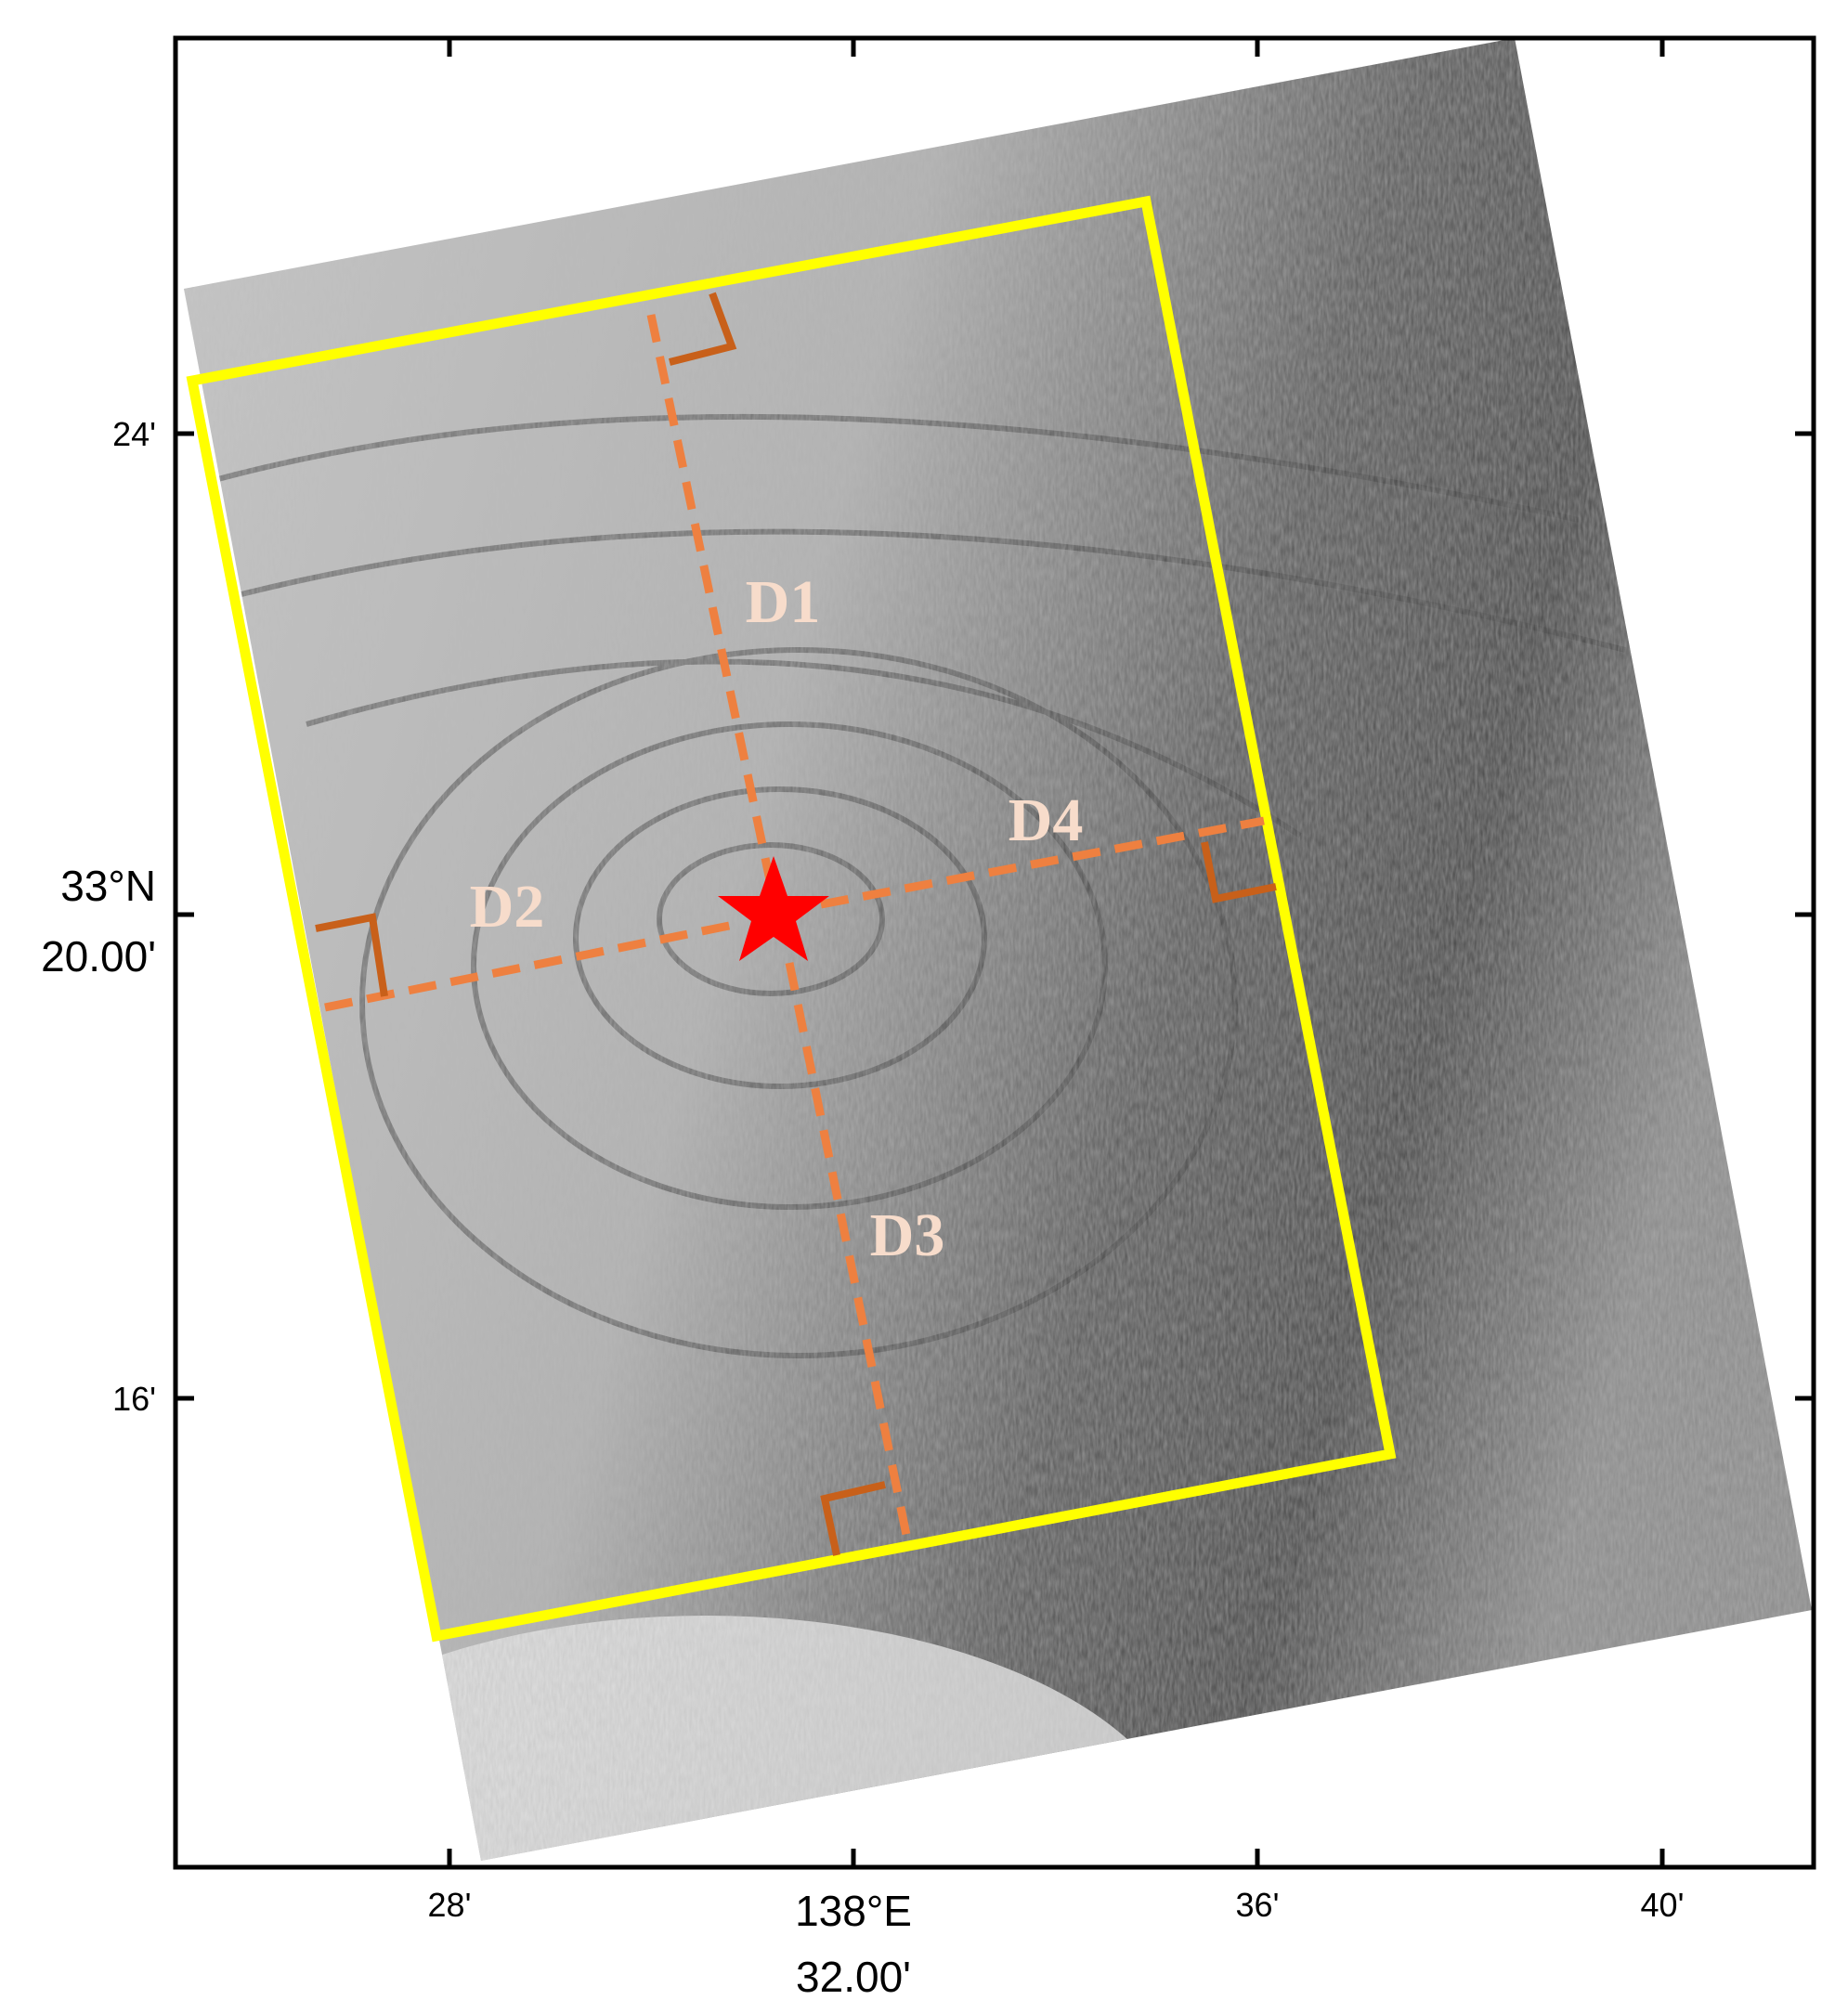 The image size is (1848, 2013). I want to click on x-tick-label: 36', so click(1258, 1905).